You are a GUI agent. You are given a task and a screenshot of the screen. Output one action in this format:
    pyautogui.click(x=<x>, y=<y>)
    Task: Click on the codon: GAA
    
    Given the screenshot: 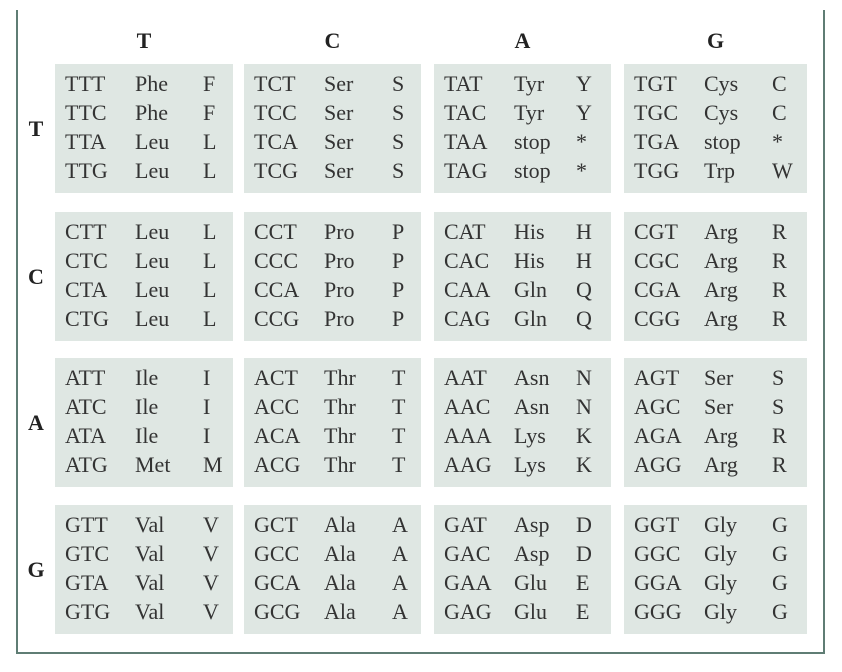 What is the action you would take?
    pyautogui.click(x=468, y=582)
    